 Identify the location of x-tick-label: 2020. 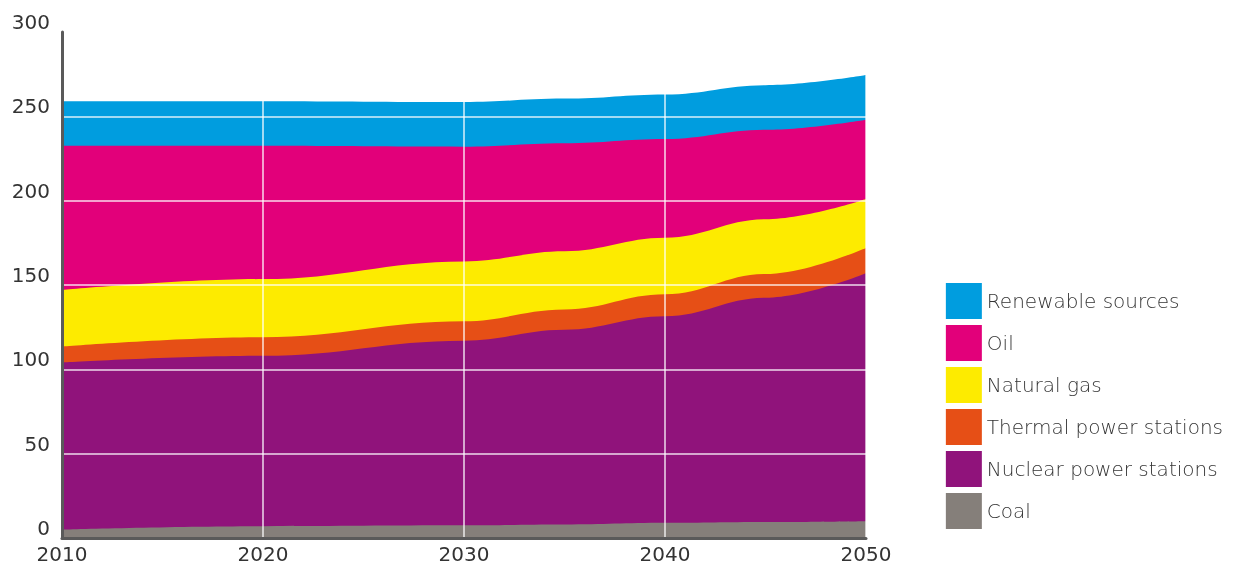
(263, 554).